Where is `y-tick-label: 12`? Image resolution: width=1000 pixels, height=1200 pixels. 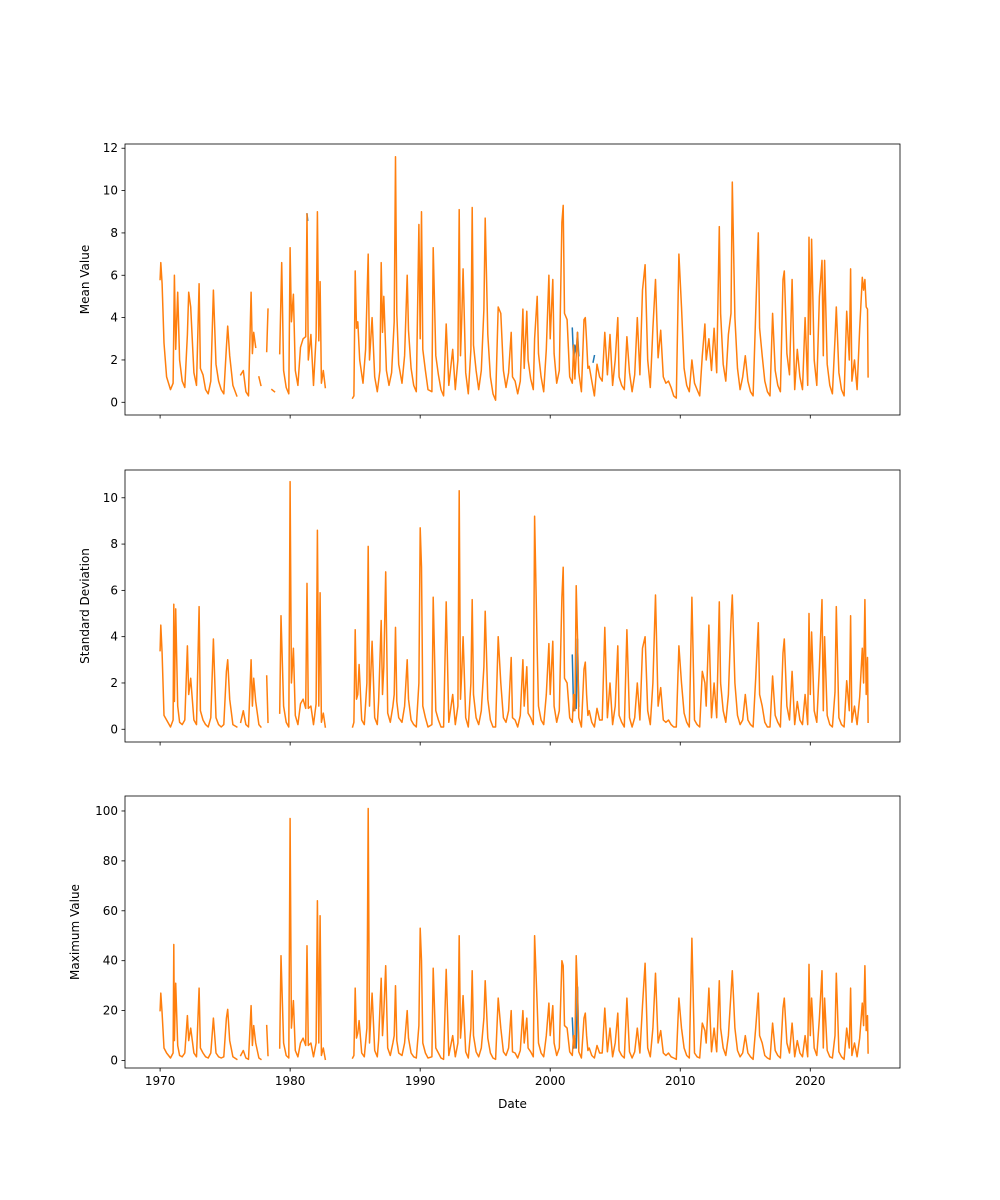 y-tick-label: 12 is located at coordinates (110, 148).